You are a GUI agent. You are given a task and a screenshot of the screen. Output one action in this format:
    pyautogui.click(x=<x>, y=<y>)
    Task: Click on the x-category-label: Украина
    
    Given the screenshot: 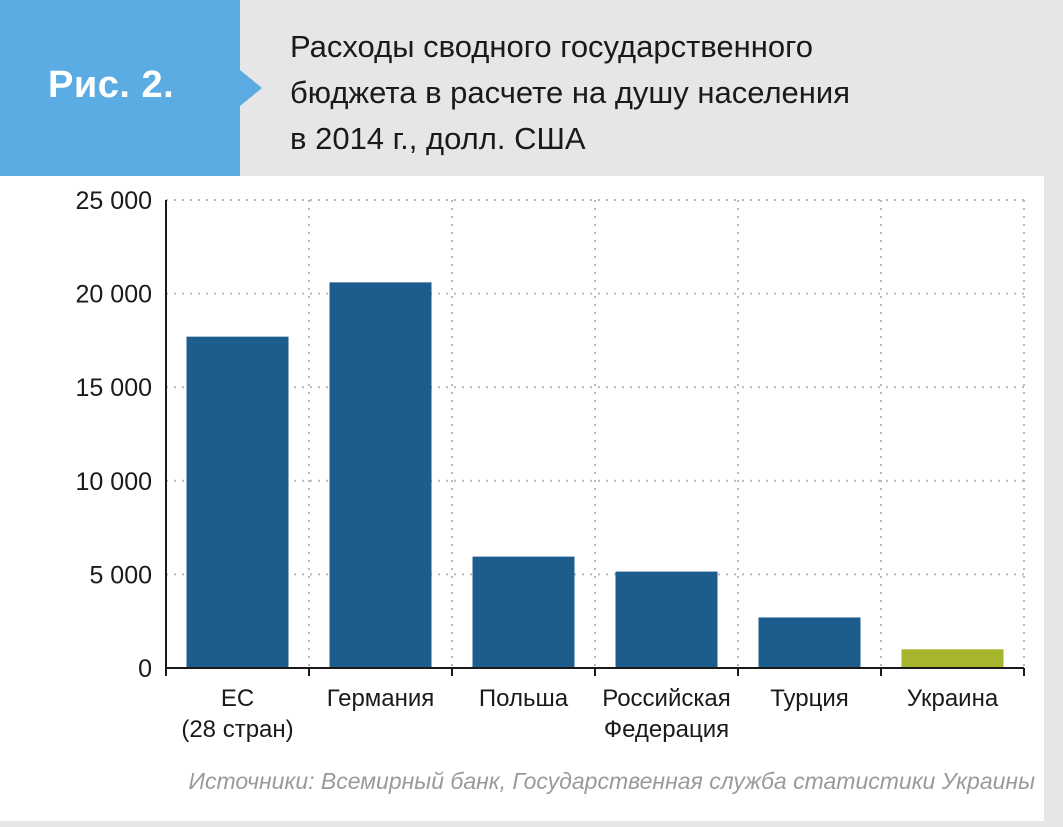 What is the action you would take?
    pyautogui.click(x=953, y=698)
    